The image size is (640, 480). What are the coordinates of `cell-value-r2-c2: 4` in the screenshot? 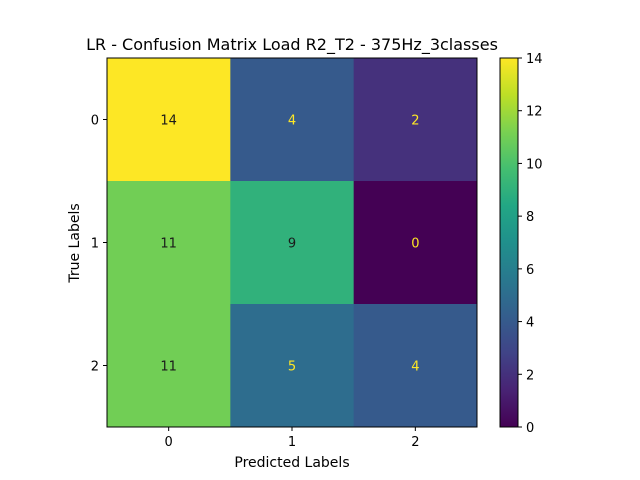 It's located at (415, 367).